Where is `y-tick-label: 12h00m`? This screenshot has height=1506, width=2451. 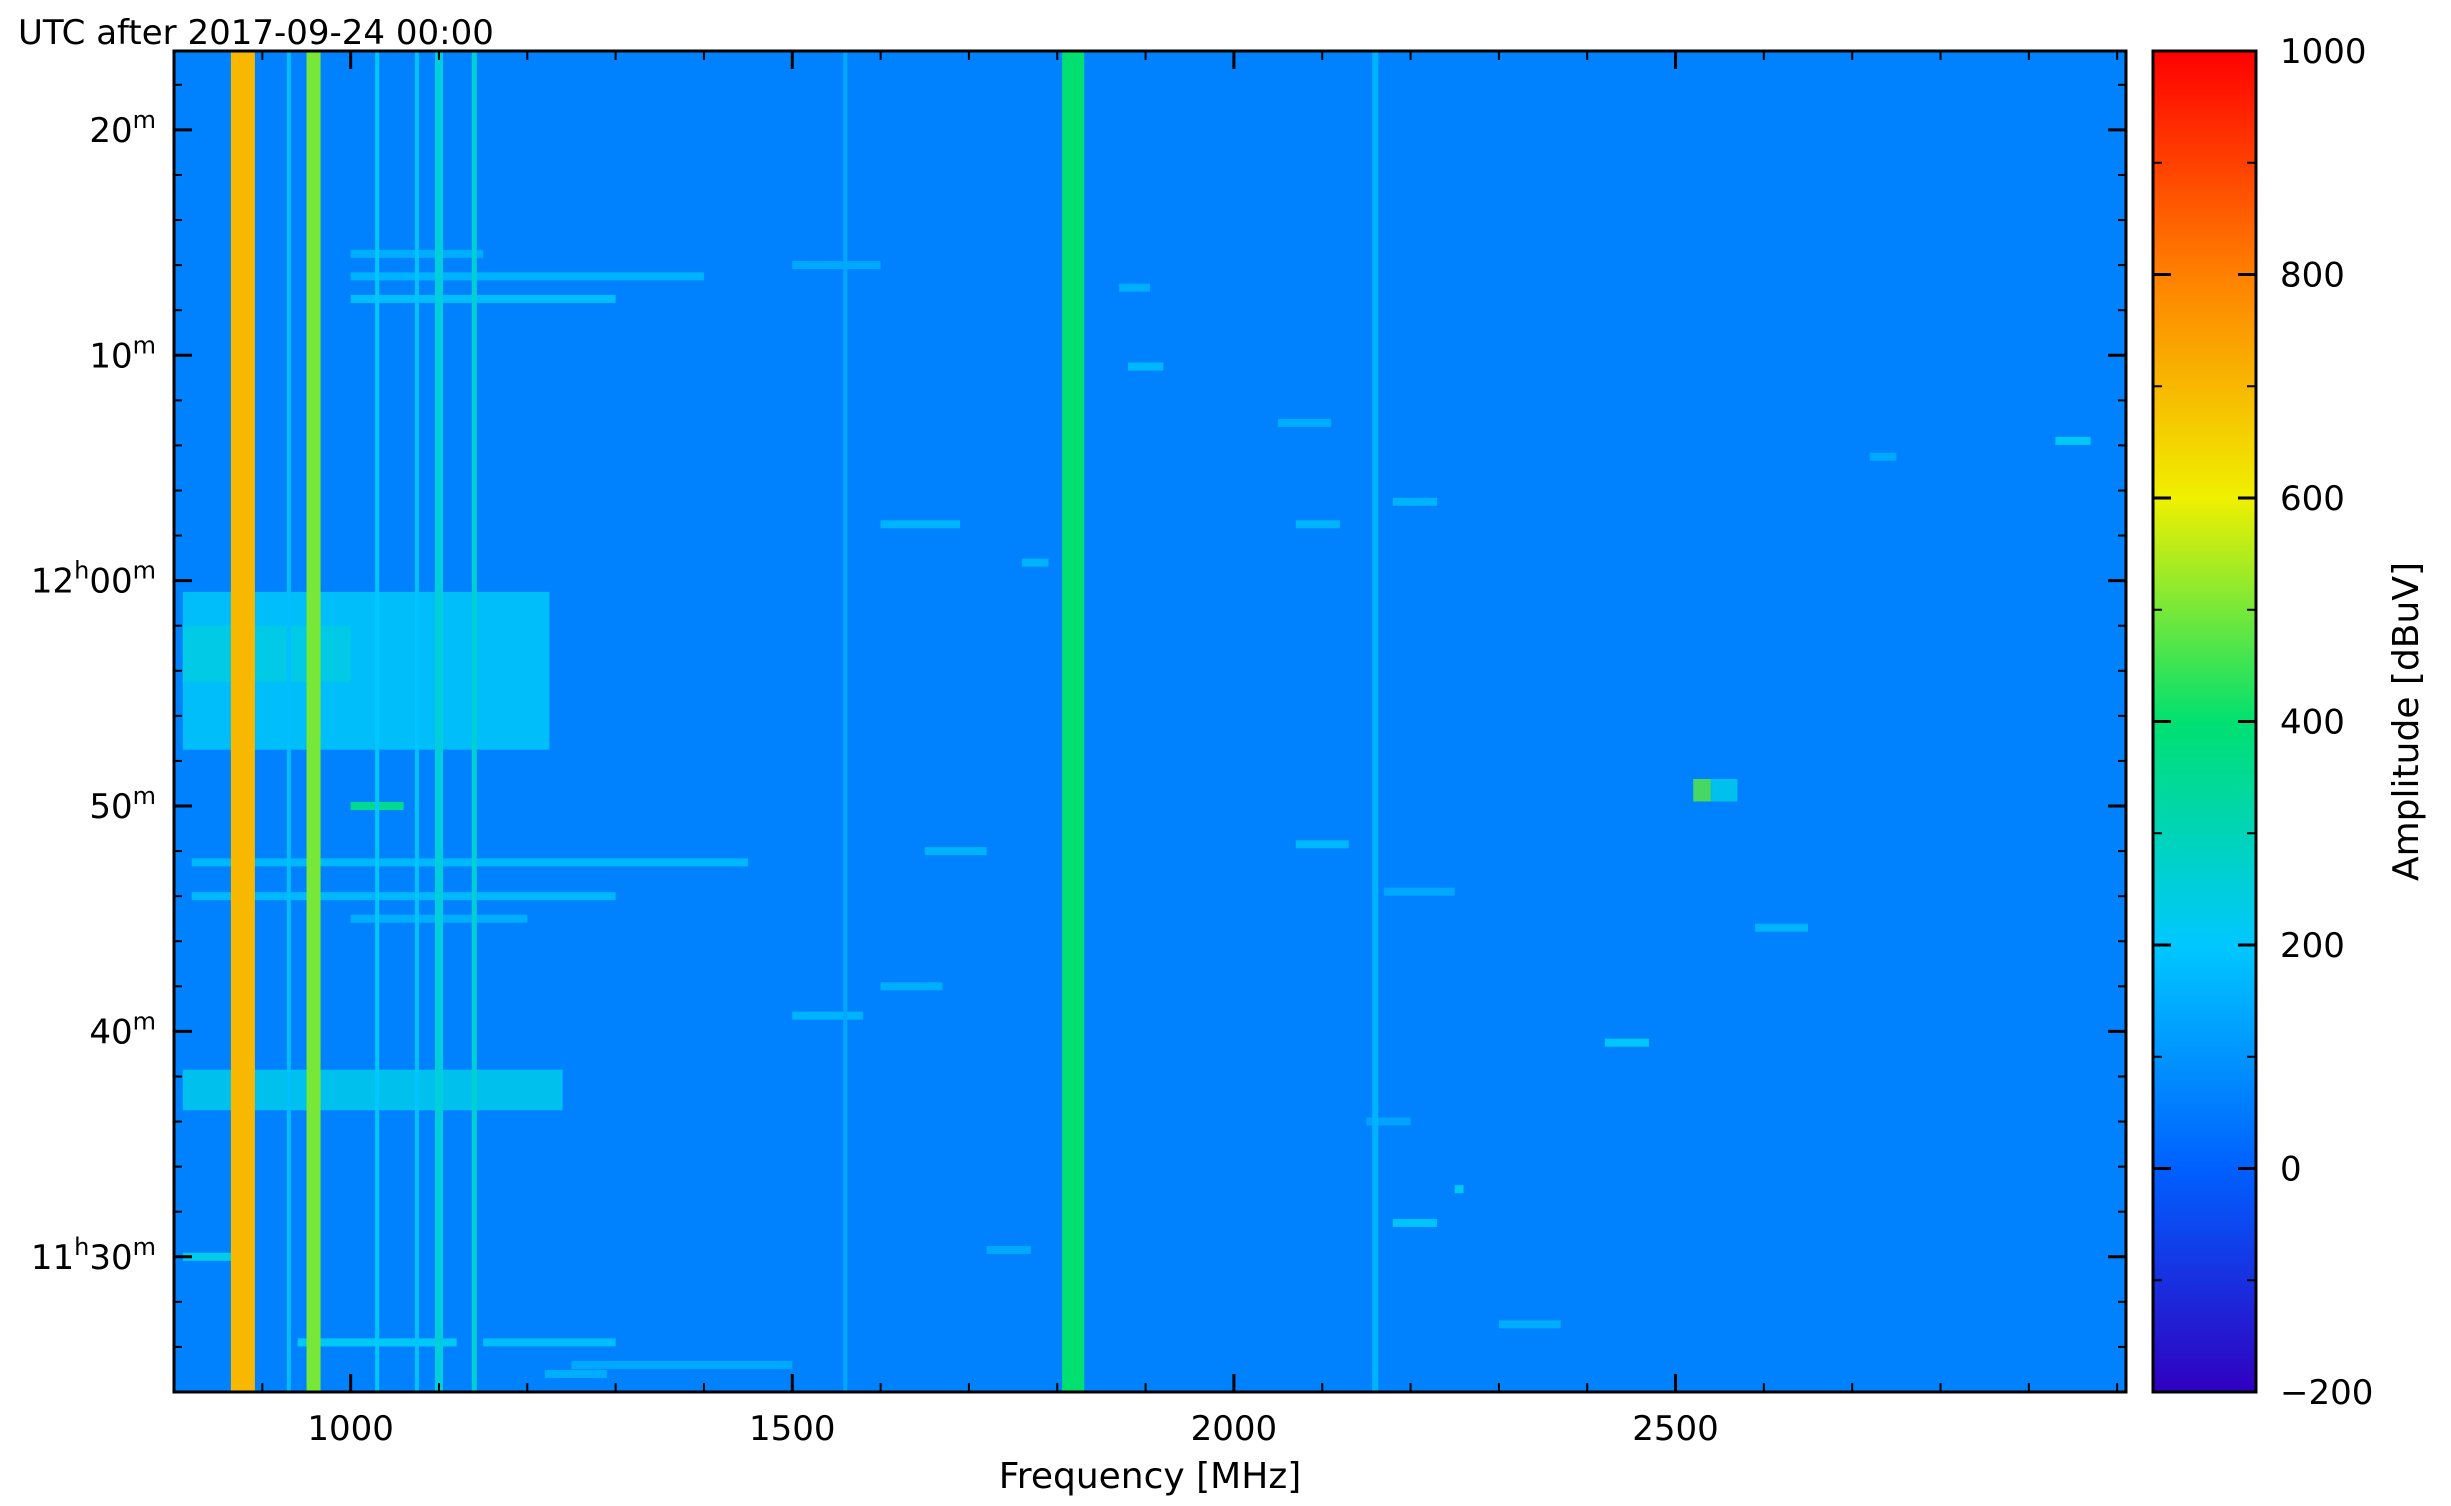
y-tick-label: 12h00m is located at coordinates (93, 579).